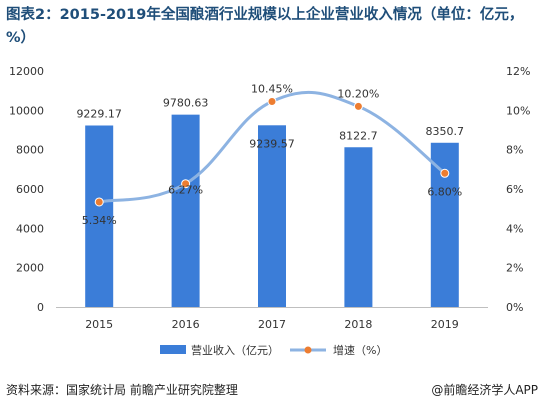 The image size is (546, 408). What do you see at coordinates (99, 324) in the screenshot?
I see `x-tick-label: 2015` at bounding box center [99, 324].